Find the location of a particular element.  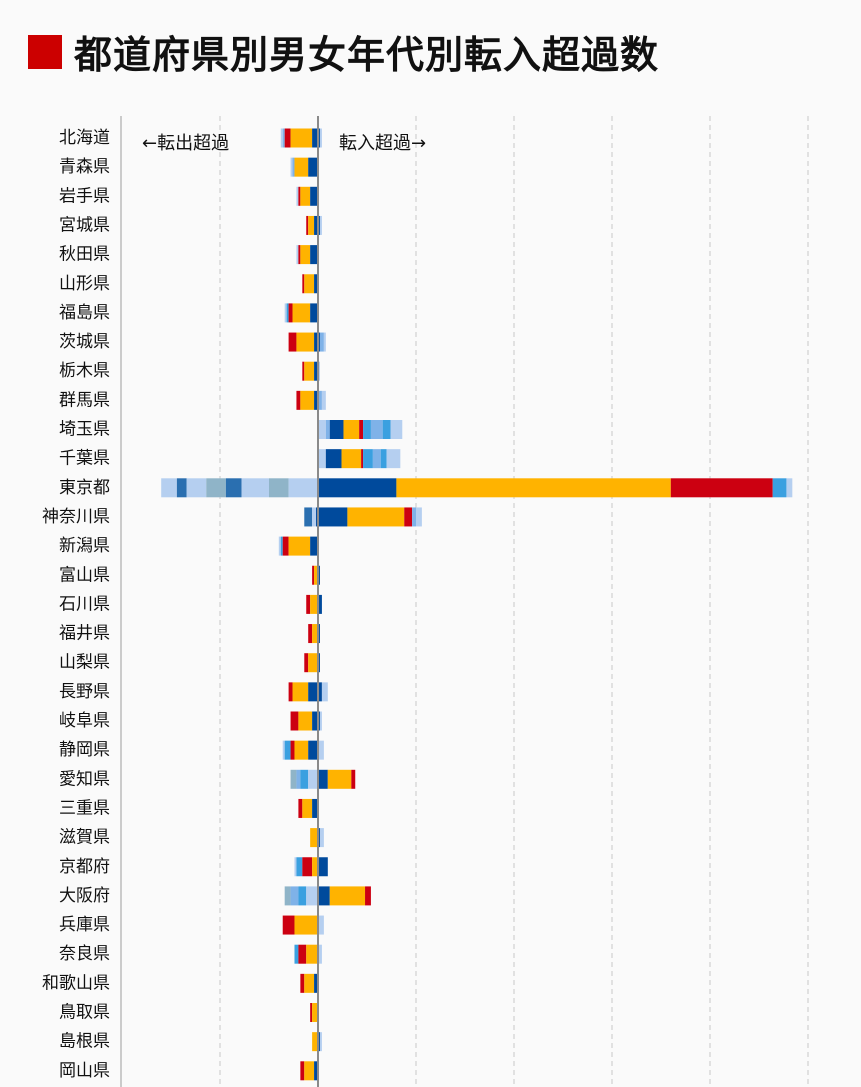

category-label: 静岡県 is located at coordinates (84, 750).